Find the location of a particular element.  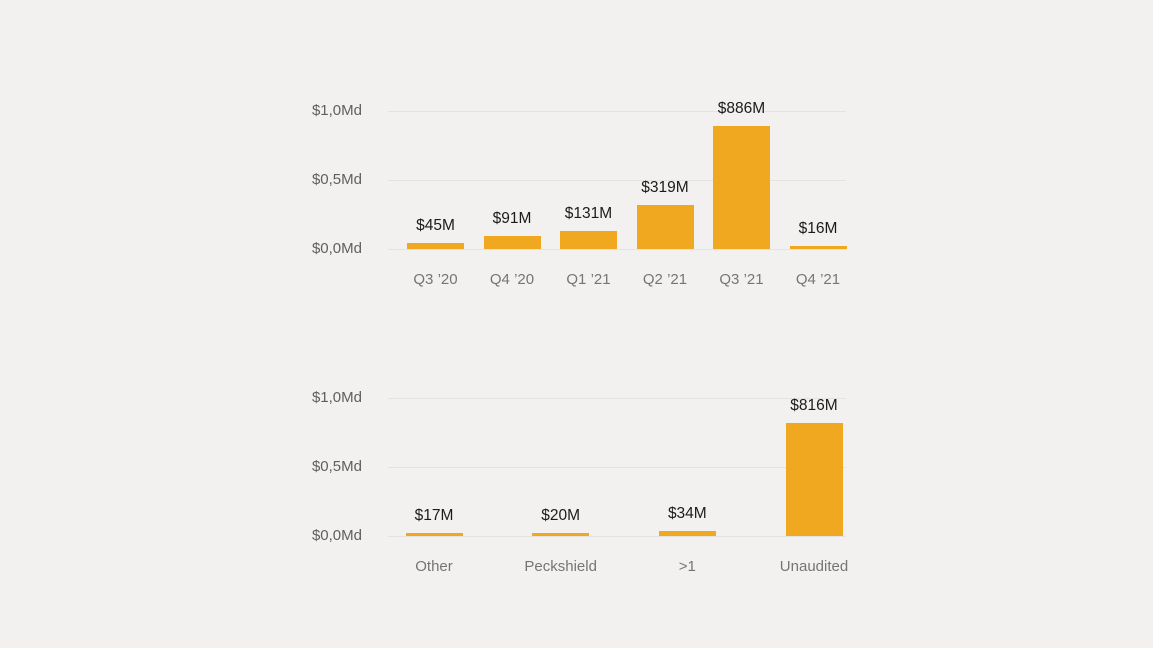

bar-value-label: $886M is located at coordinates (741, 108).